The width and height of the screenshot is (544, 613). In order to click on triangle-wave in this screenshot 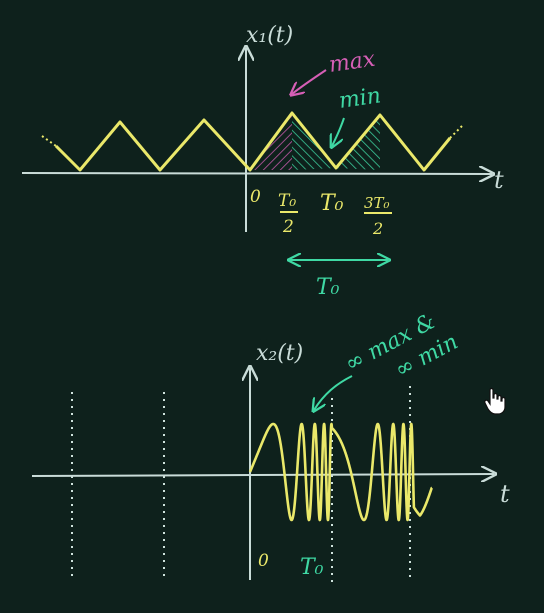, I will do `click(253, 141)`.